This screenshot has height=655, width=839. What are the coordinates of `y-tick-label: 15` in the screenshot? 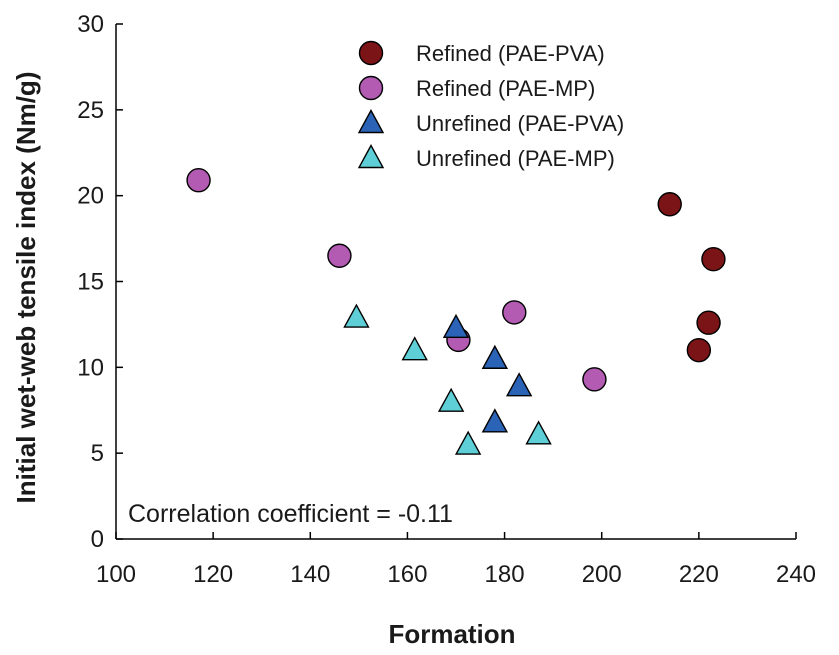 It's located at (90, 282).